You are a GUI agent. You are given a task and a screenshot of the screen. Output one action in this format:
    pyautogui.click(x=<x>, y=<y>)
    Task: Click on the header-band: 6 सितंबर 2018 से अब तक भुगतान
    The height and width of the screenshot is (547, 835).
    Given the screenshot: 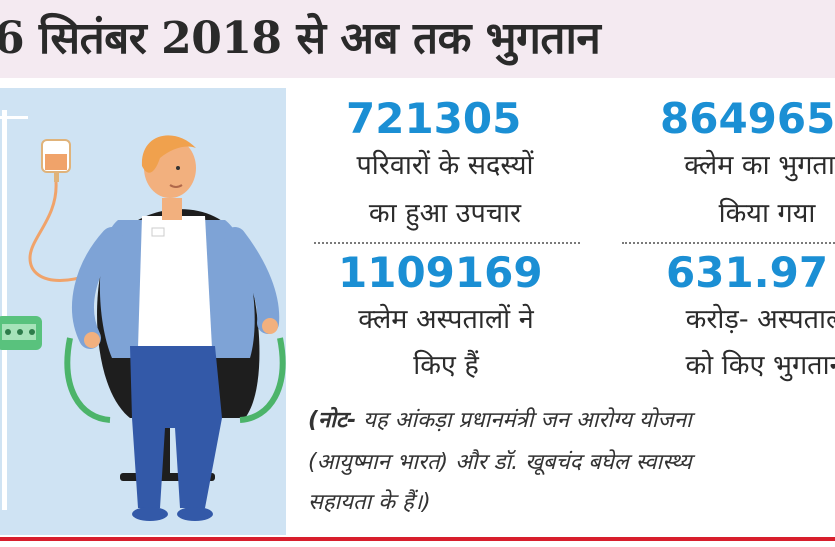 What is the action you would take?
    pyautogui.click(x=417, y=39)
    